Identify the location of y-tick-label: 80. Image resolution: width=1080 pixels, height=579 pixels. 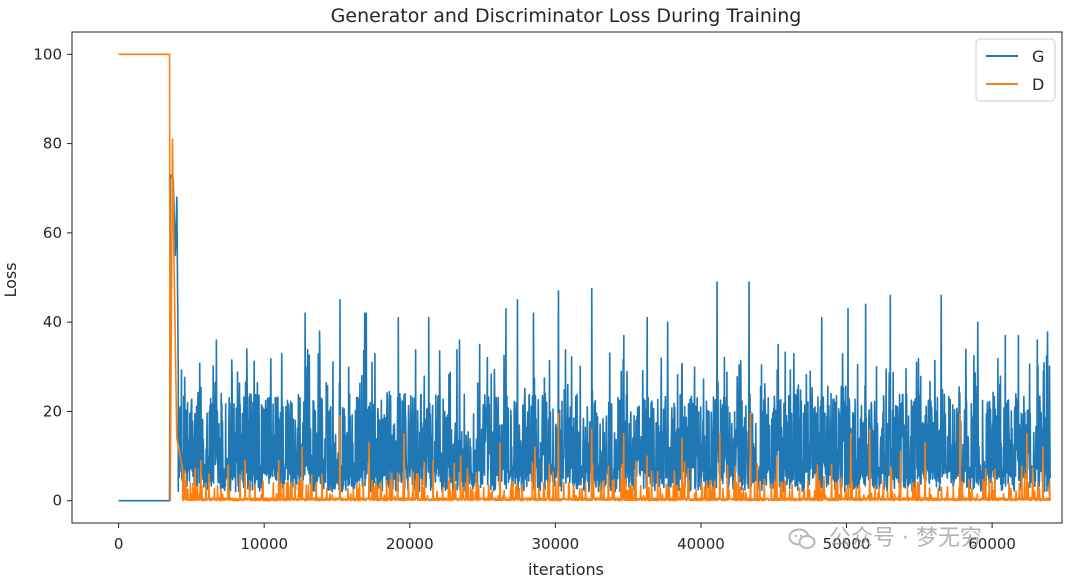
(52, 144).